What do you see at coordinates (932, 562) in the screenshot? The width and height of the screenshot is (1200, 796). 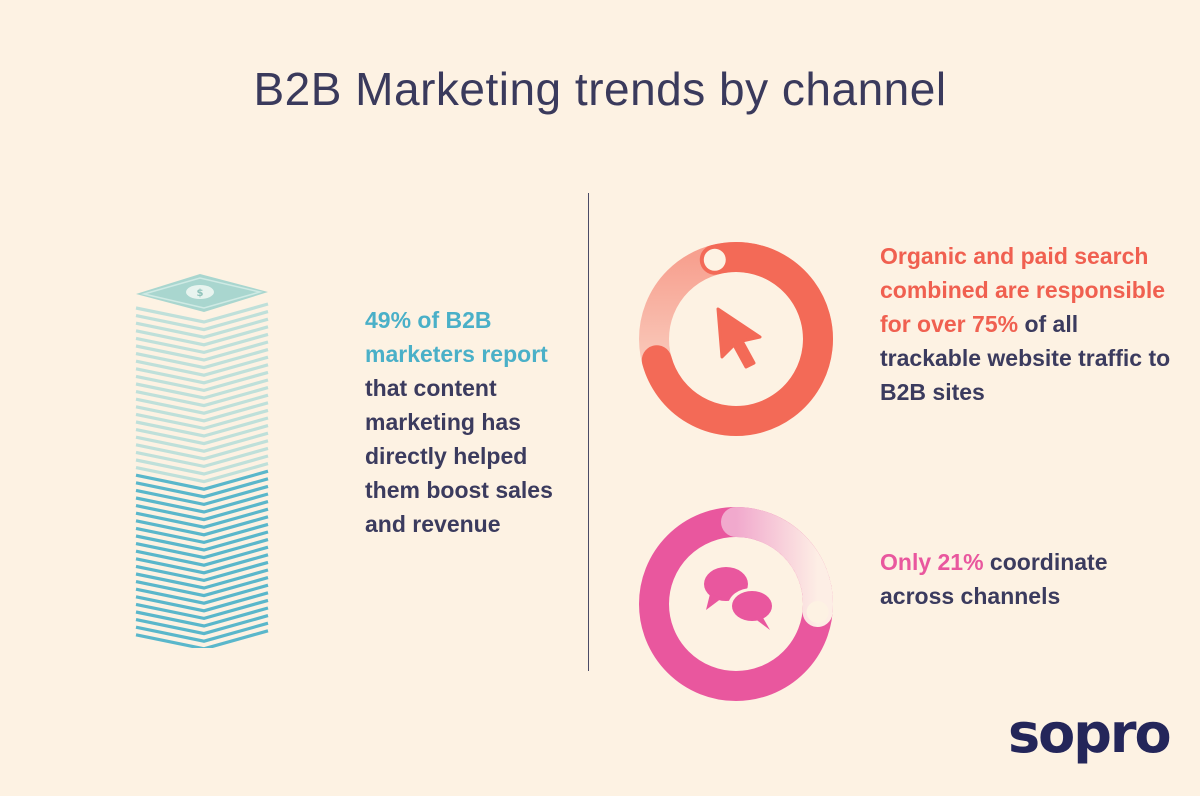 I see `channel-coordination-stat-highlight: Only 21%` at bounding box center [932, 562].